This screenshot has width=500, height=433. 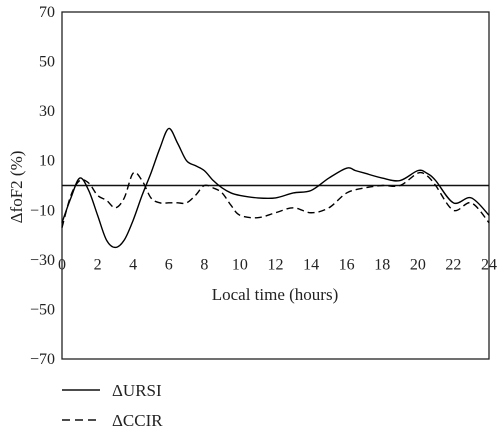 I want to click on x-tick-labels: 0 2 4 6 8 10 12 14 16 18 20 22 24, so click(x=277, y=265).